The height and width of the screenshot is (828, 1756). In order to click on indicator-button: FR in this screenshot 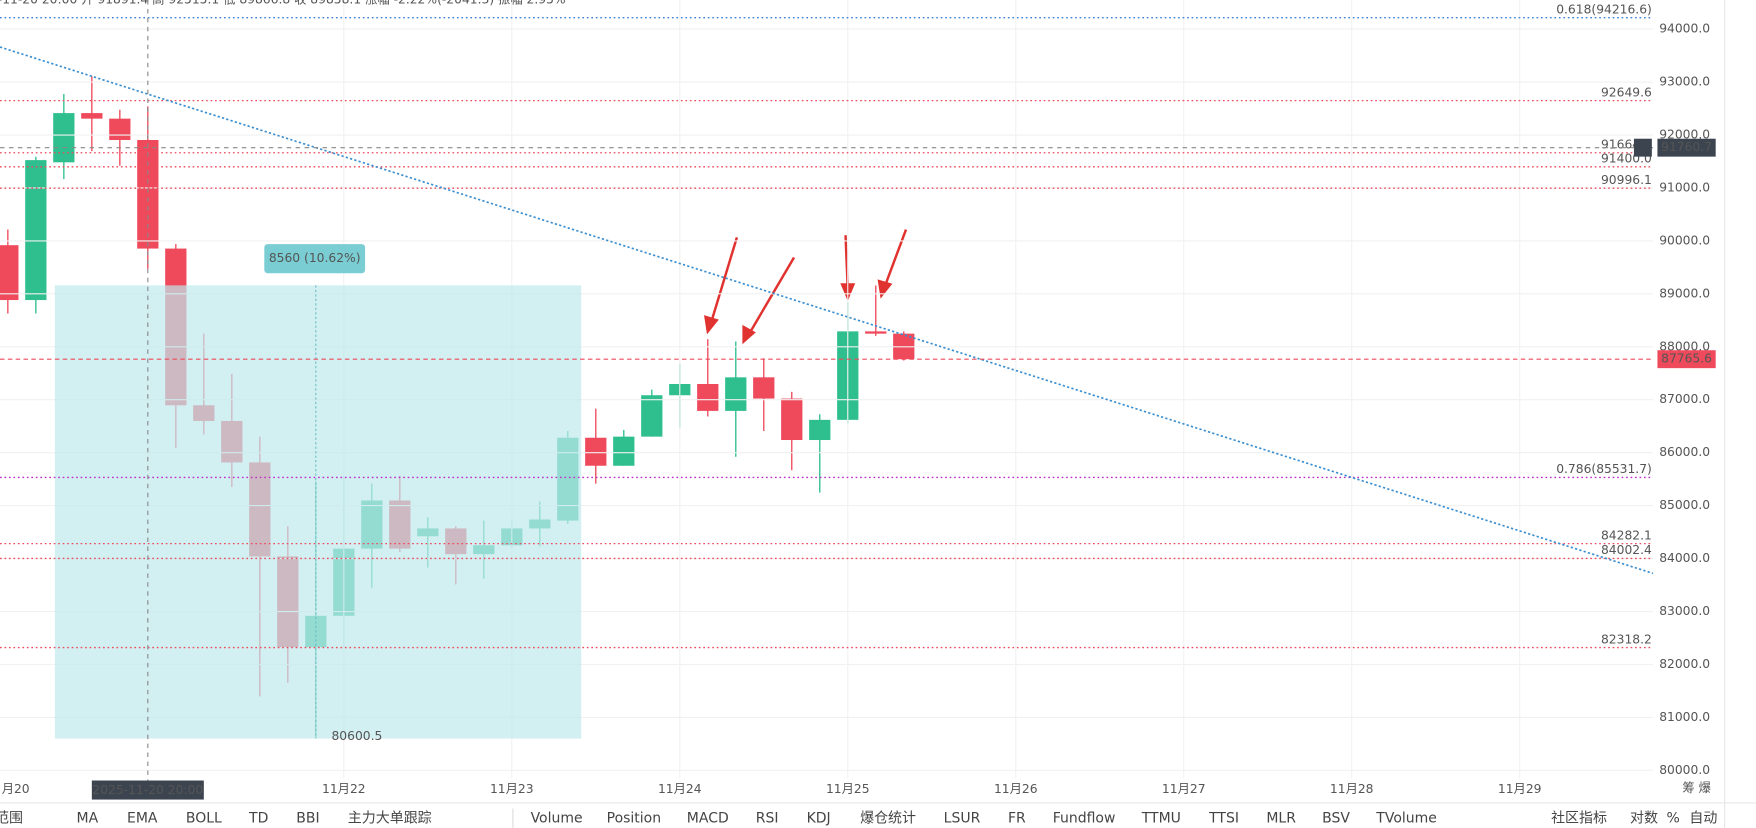, I will do `click(1017, 819)`.